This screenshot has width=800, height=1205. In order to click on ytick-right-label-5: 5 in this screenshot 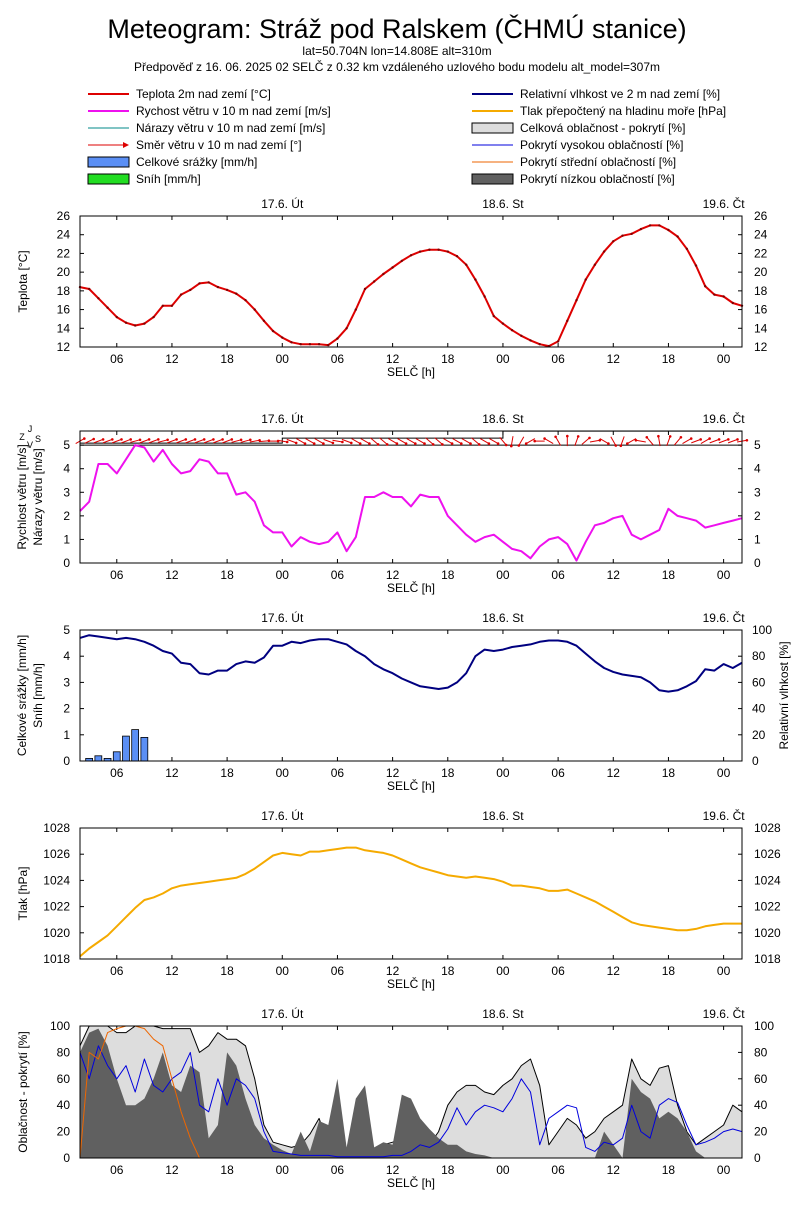, I will do `click(757, 445)`.